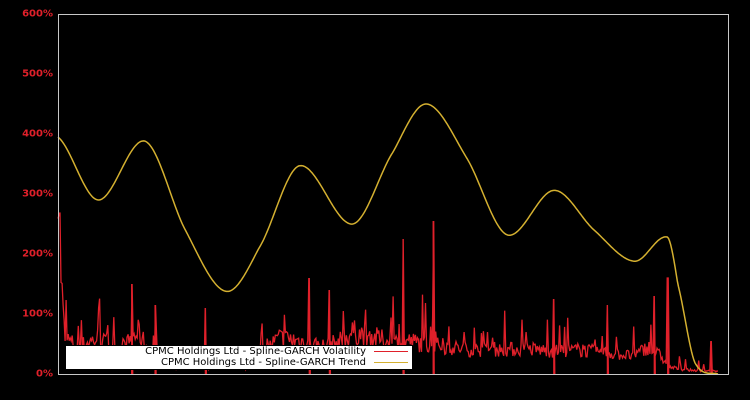 This screenshot has height=400, width=750. What do you see at coordinates (391, 351) in the screenshot?
I see `legend-swatch-volatility` at bounding box center [391, 351].